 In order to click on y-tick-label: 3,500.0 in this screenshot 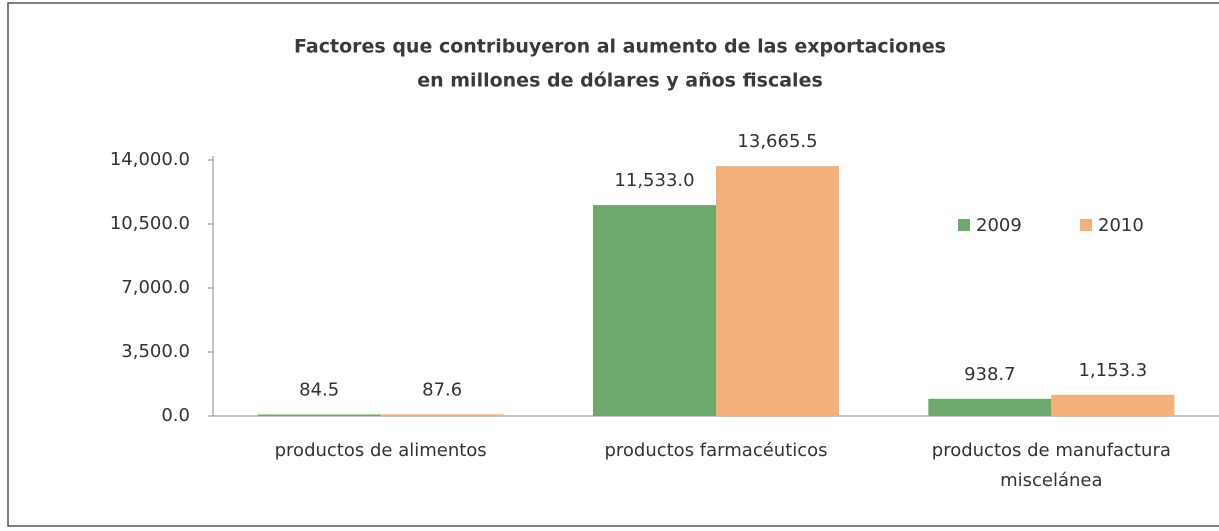, I will do `click(155, 351)`.